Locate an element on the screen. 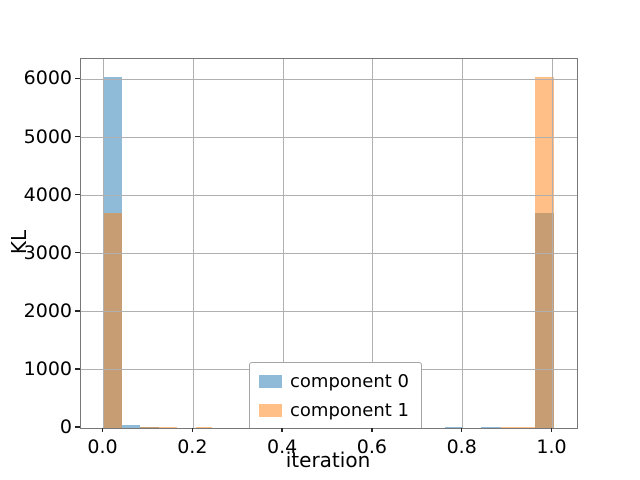  legend-label-component-1: component 1 is located at coordinates (350, 410).